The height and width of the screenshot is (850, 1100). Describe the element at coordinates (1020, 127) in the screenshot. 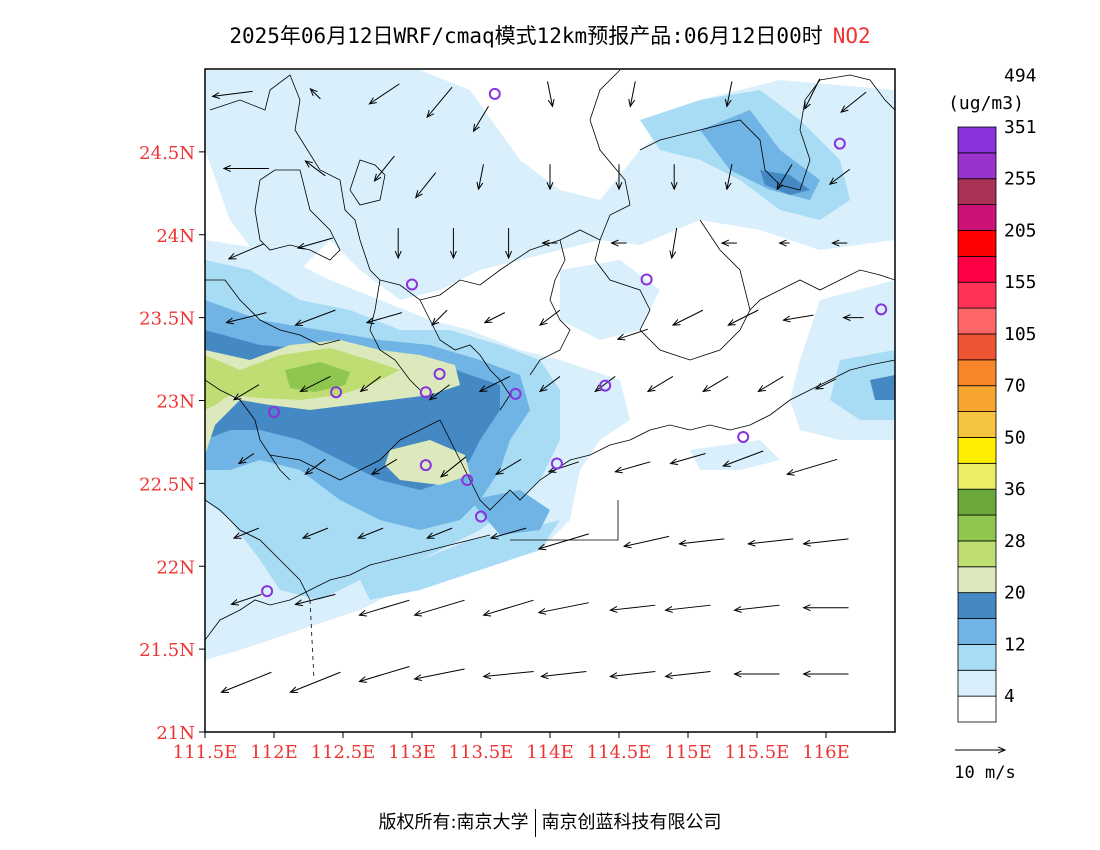

I see `colorbar-label: 351` at that location.